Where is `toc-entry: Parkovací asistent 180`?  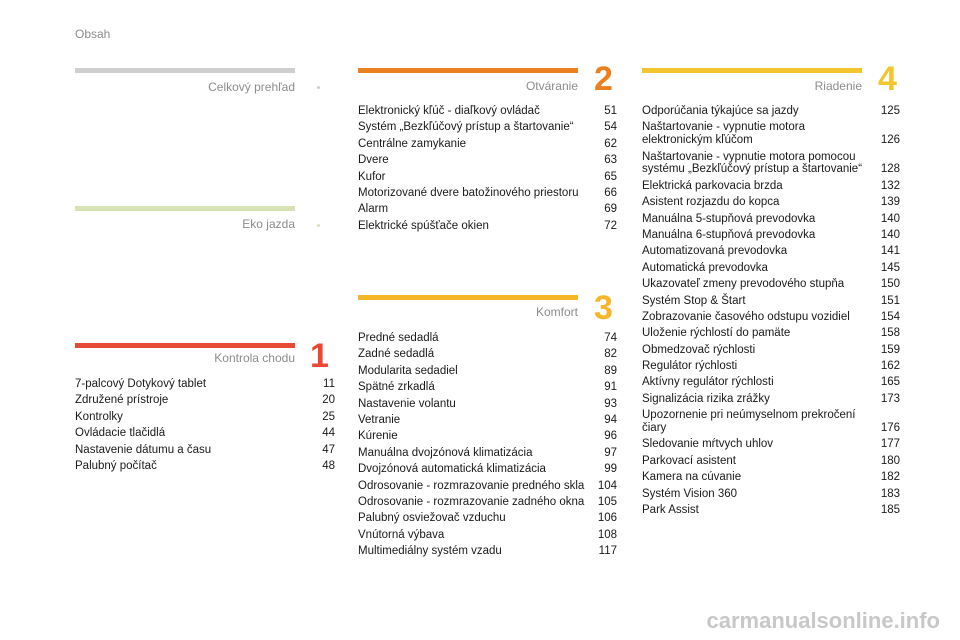
toc-entry: Parkovací asistent 180 is located at coordinates (771, 461).